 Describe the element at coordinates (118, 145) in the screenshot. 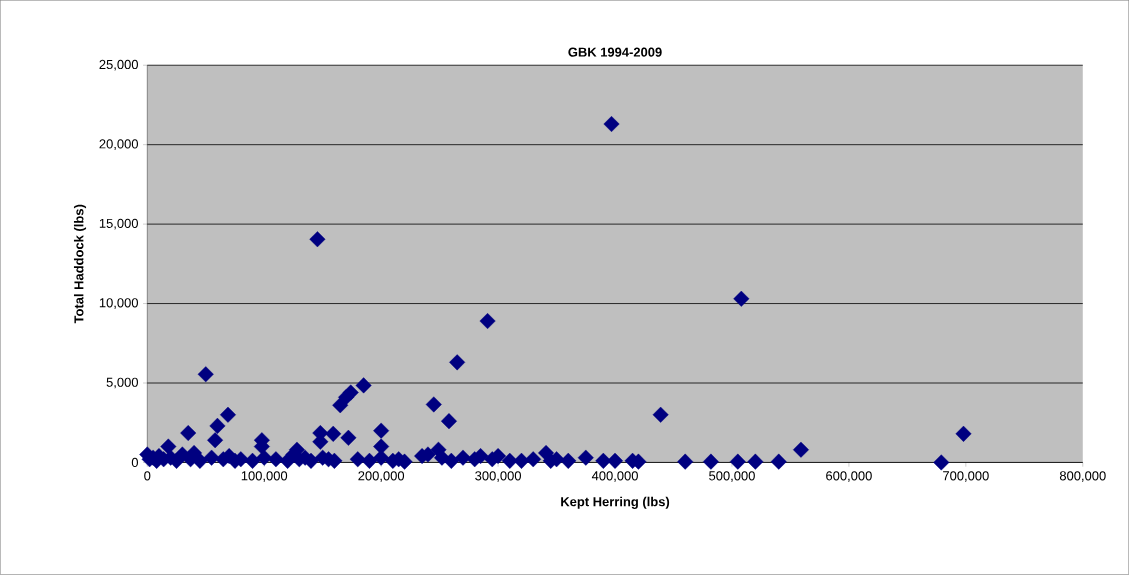

I see `y-tick-label: 20,000` at that location.